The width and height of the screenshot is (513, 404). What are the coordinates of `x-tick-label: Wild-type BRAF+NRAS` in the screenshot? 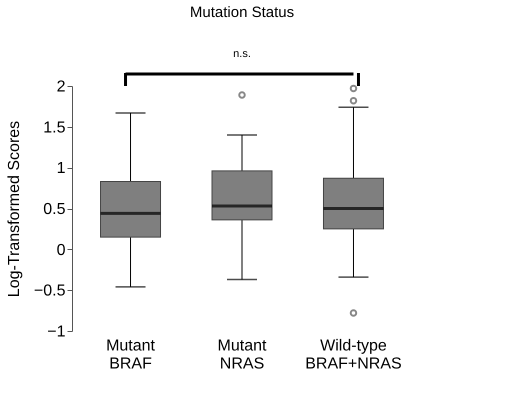 It's located at (353, 355).